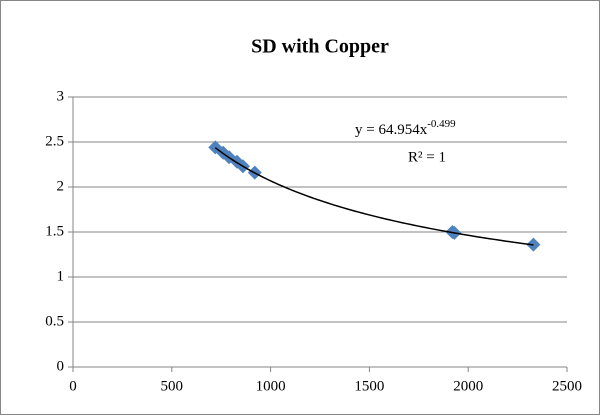 The width and height of the screenshot is (601, 416). Describe the element at coordinates (468, 386) in the screenshot. I see `x-tick-label: 2000` at that location.